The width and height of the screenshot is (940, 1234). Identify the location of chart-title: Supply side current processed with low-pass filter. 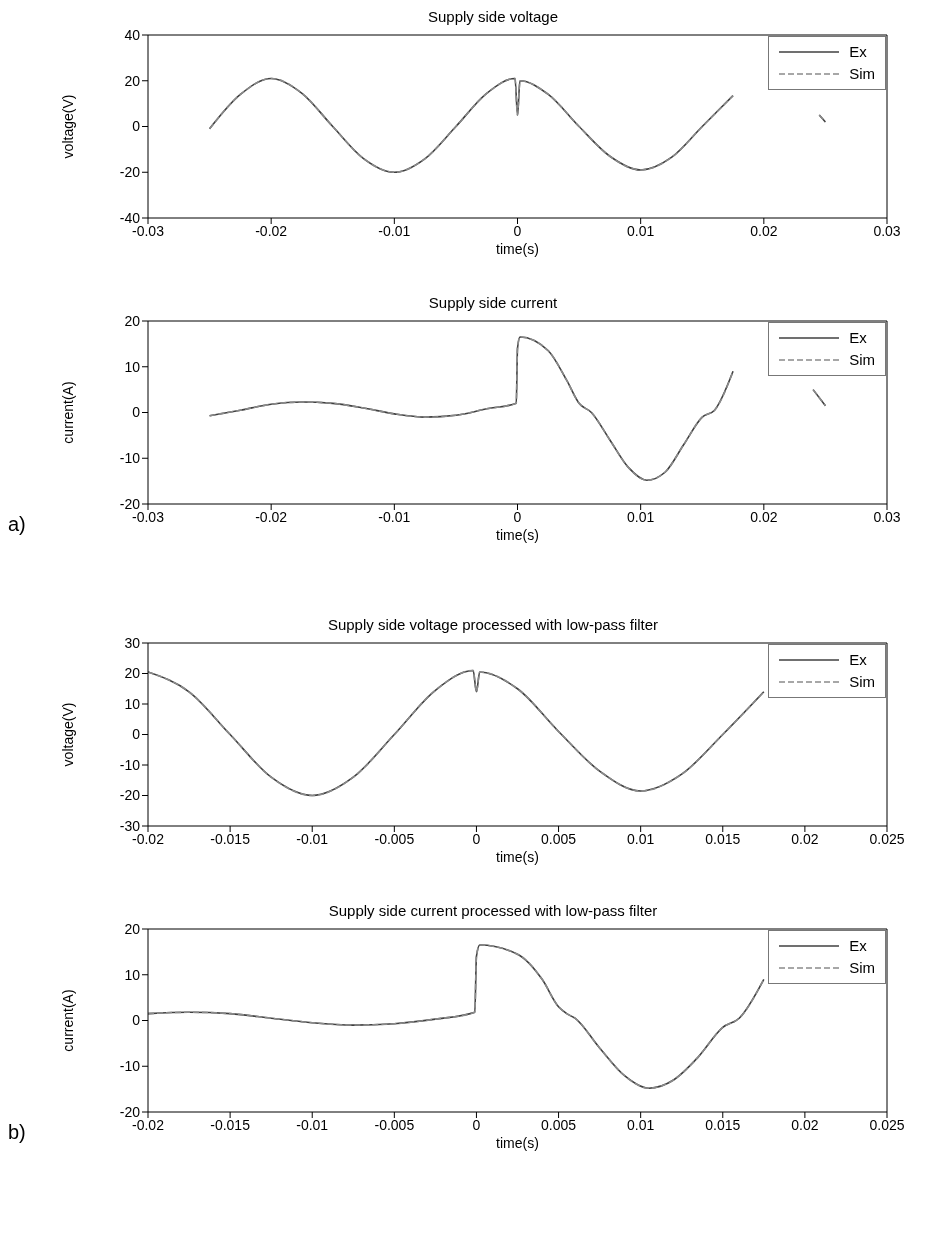
(493, 911).